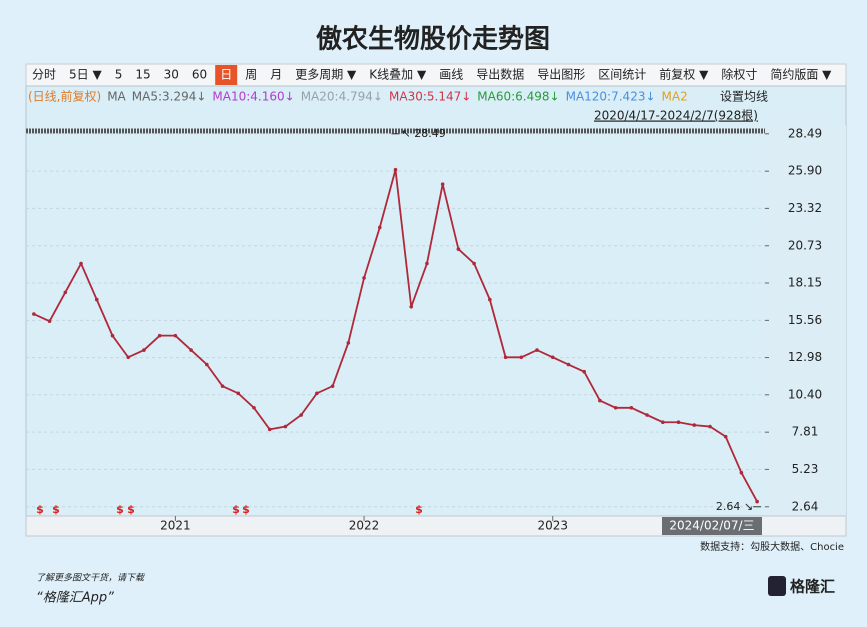 Image resolution: width=867 pixels, height=627 pixels. I want to click on settings-label: 设置均线, so click(744, 97).